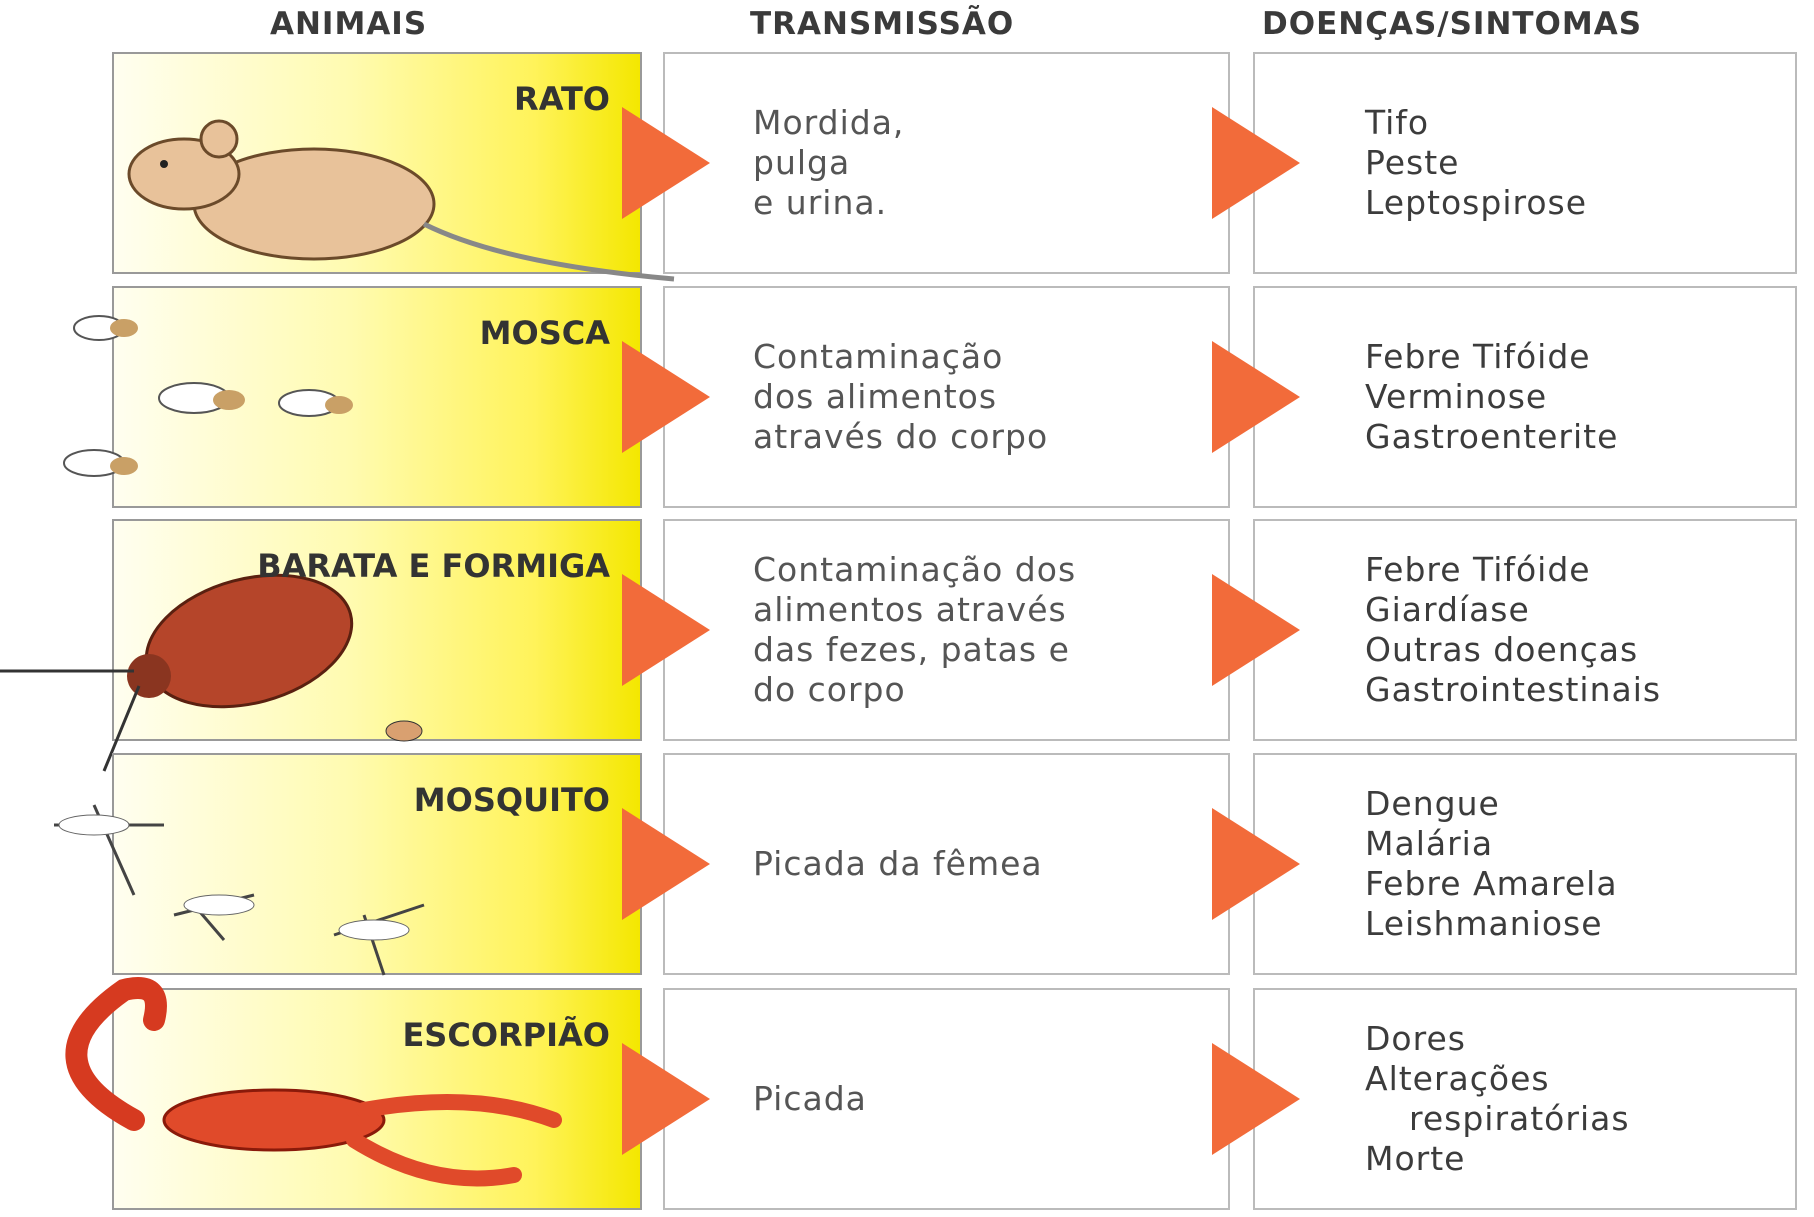 The image size is (1814, 1217). Describe the element at coordinates (433, 566) in the screenshot. I see `animal-name: BARATA E FORMIGA` at that location.